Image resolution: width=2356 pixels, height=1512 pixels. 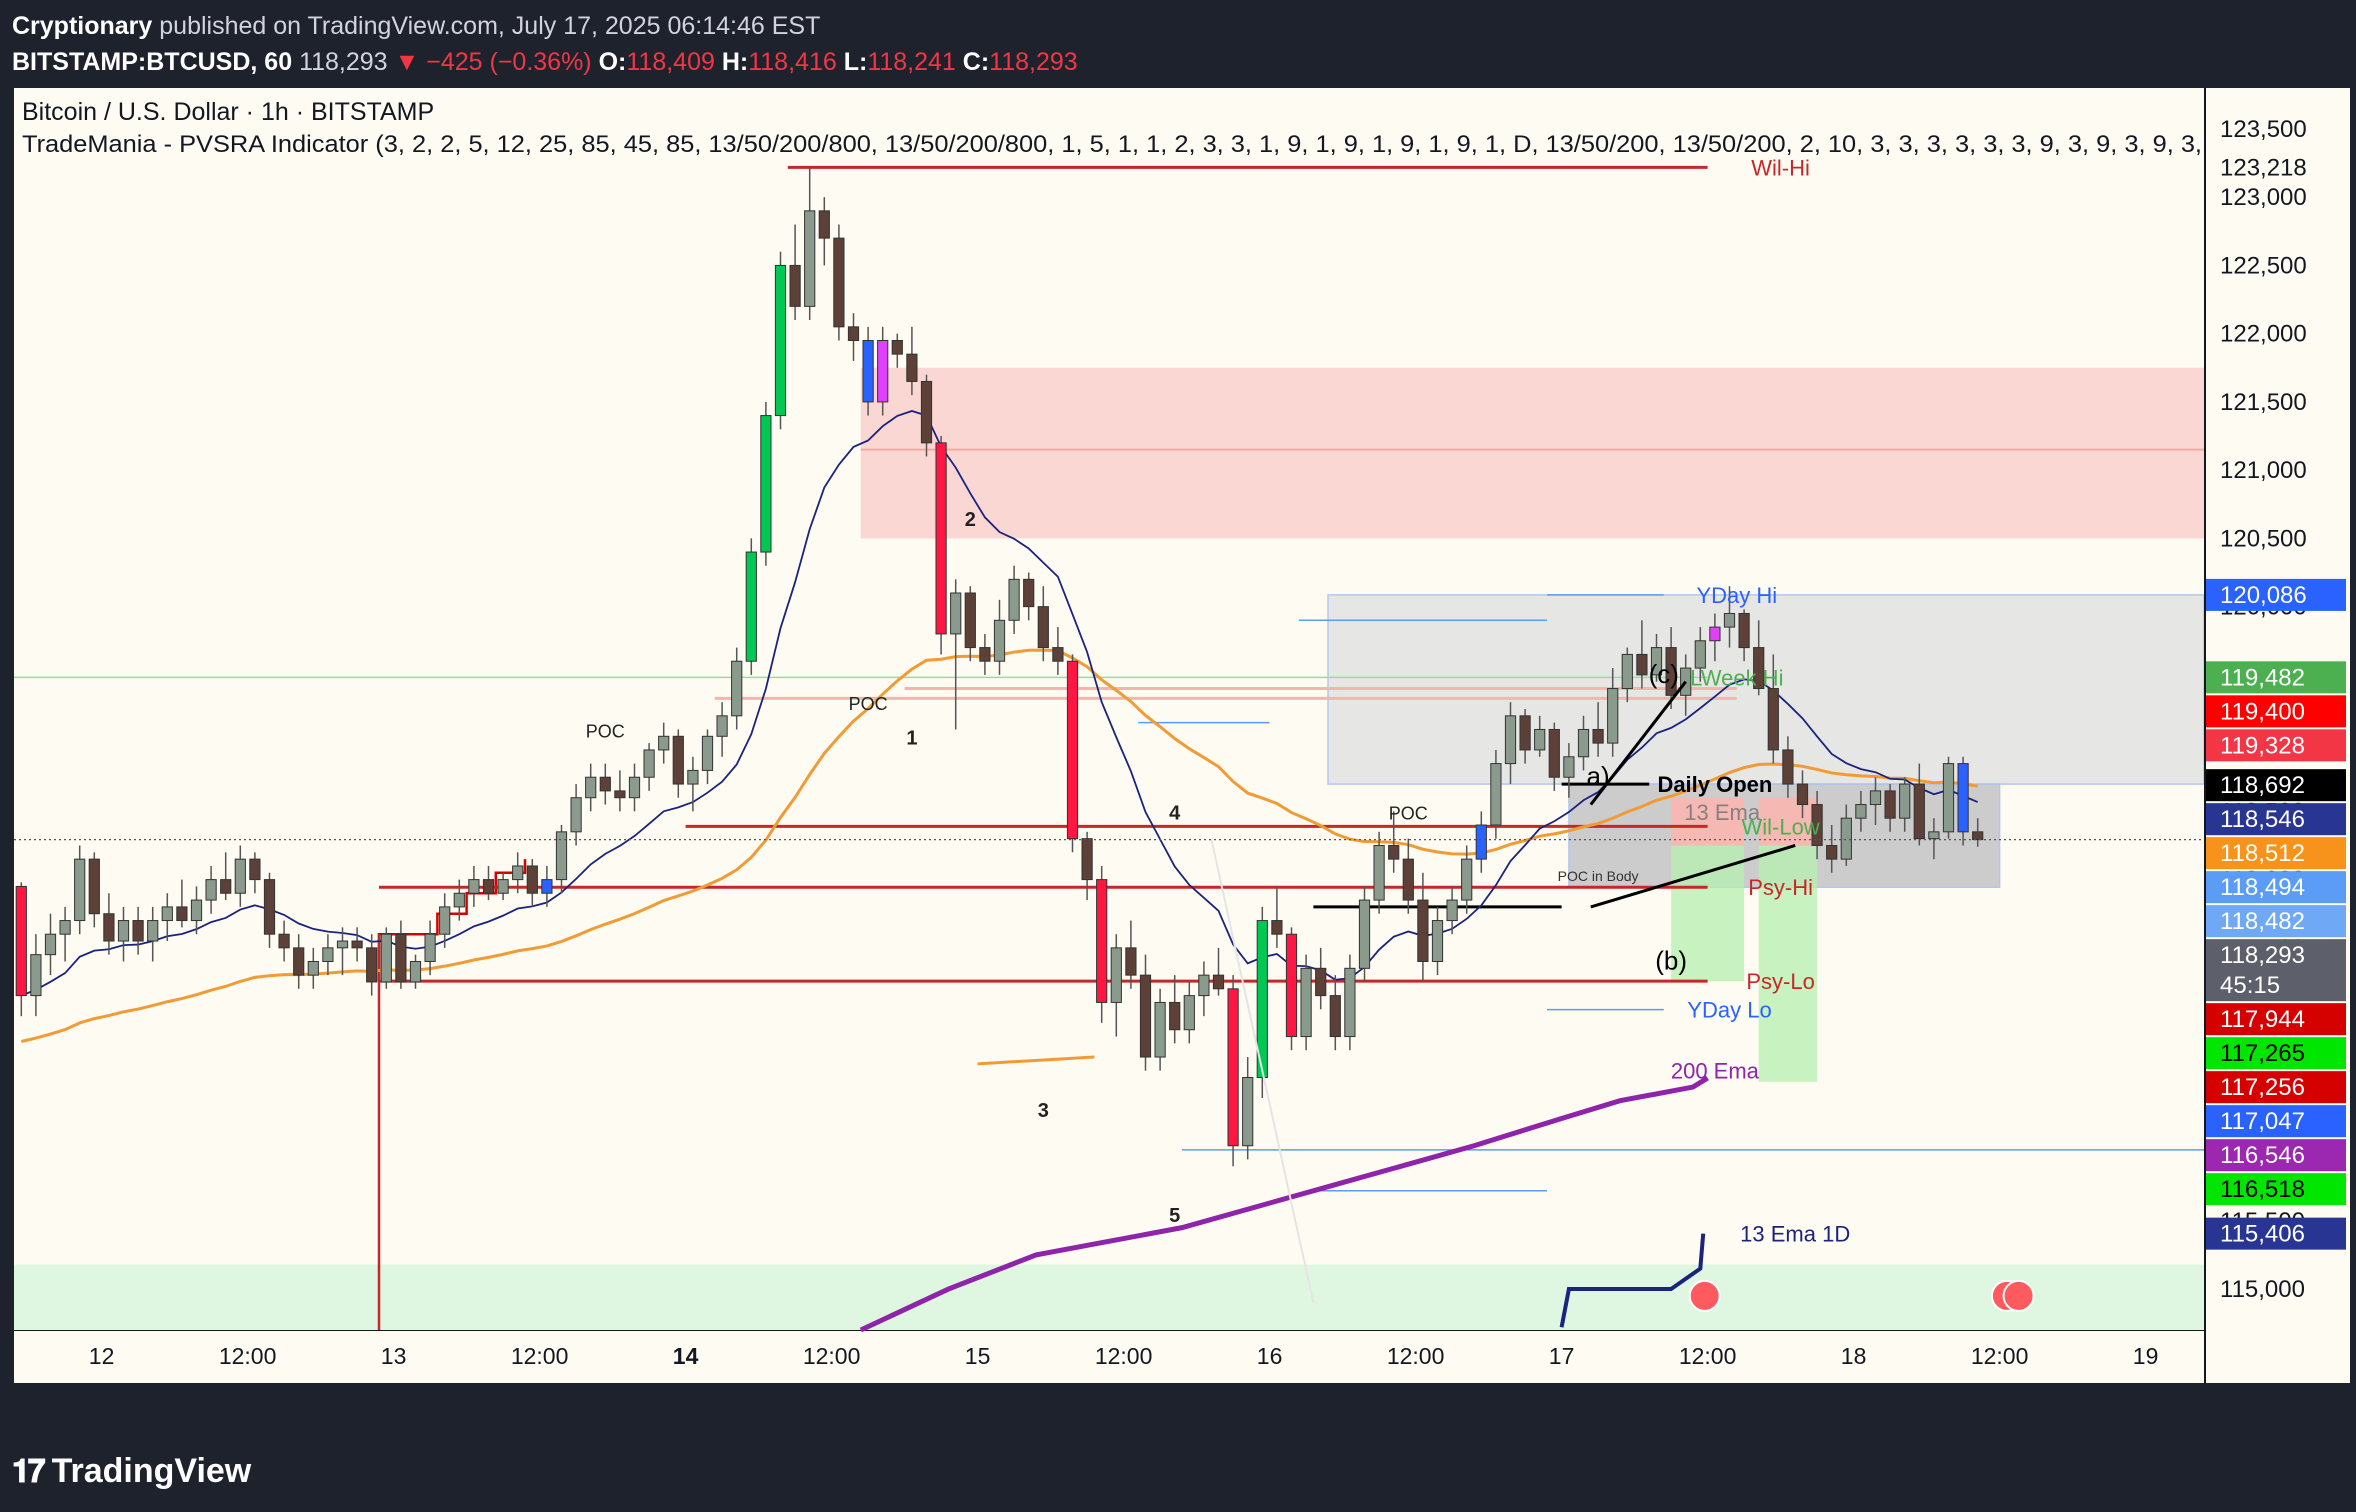 What do you see at coordinates (1036, 1060) in the screenshot?
I see `wave3-trendline` at bounding box center [1036, 1060].